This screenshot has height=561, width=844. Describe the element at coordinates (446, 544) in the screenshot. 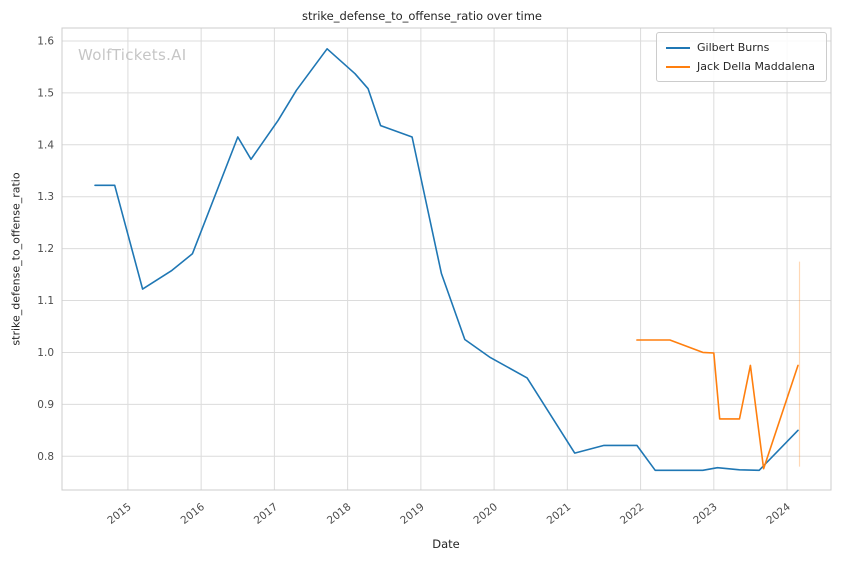

I see `x-axis-label: Date` at that location.